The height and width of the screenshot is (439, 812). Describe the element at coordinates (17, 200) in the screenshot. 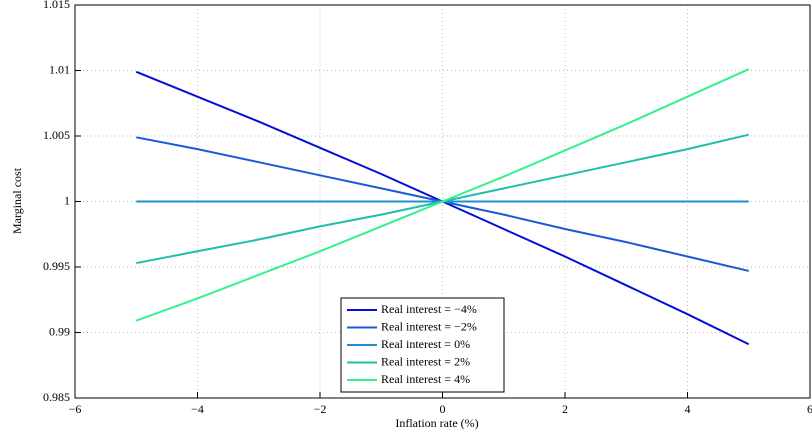

I see `y-axis-label: Marginal cost` at that location.